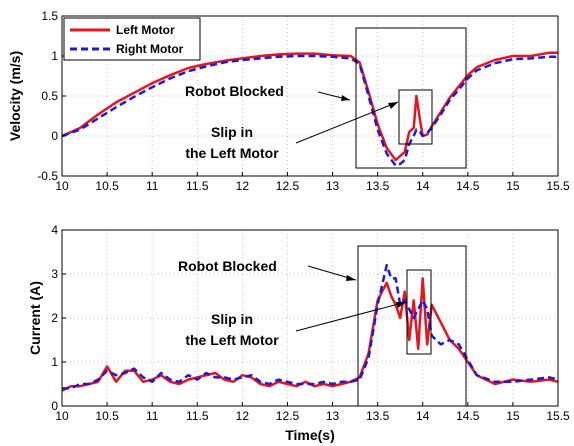 The width and height of the screenshot is (574, 446). Describe the element at coordinates (347, 122) in the screenshot. I see `velocity-arrow-slip` at that location.